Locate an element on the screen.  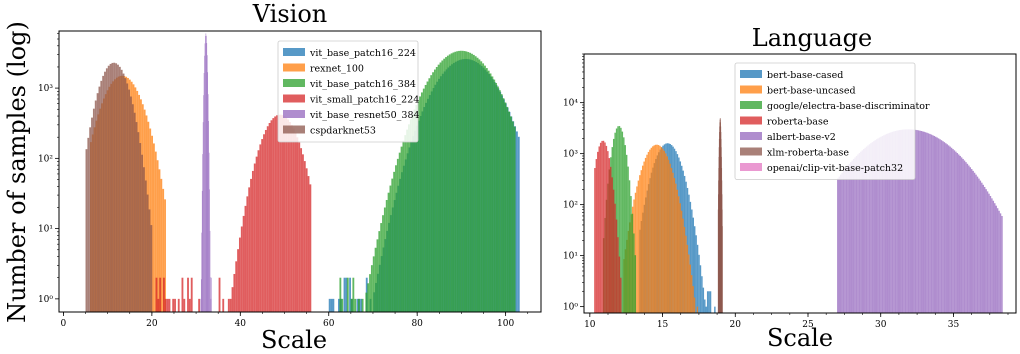
y-tick-label: 10³ is located at coordinates (570, 155).